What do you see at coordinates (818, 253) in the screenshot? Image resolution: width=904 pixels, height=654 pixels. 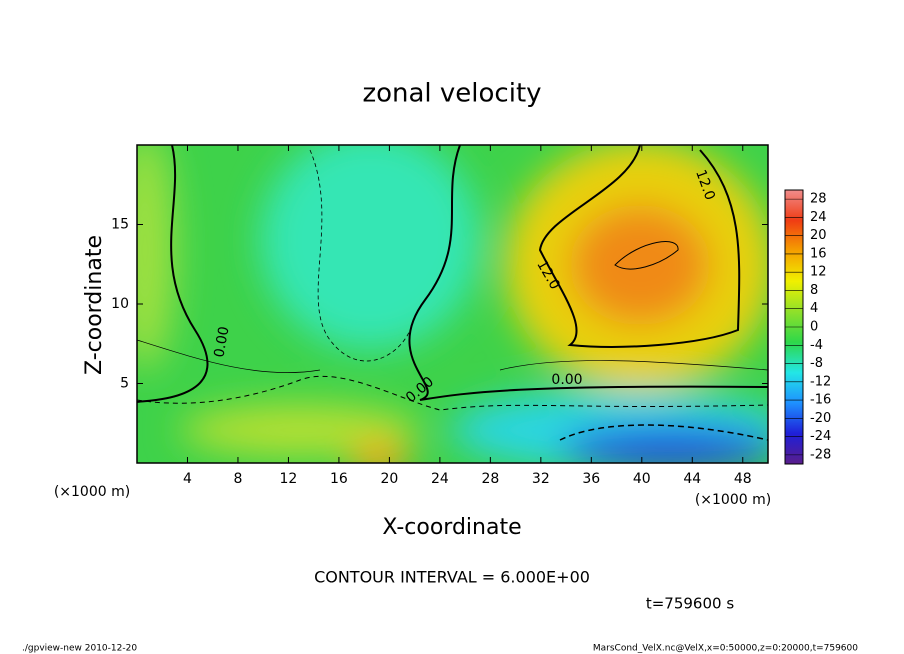 I see `colorbar-tick-label: 16` at bounding box center [818, 253].